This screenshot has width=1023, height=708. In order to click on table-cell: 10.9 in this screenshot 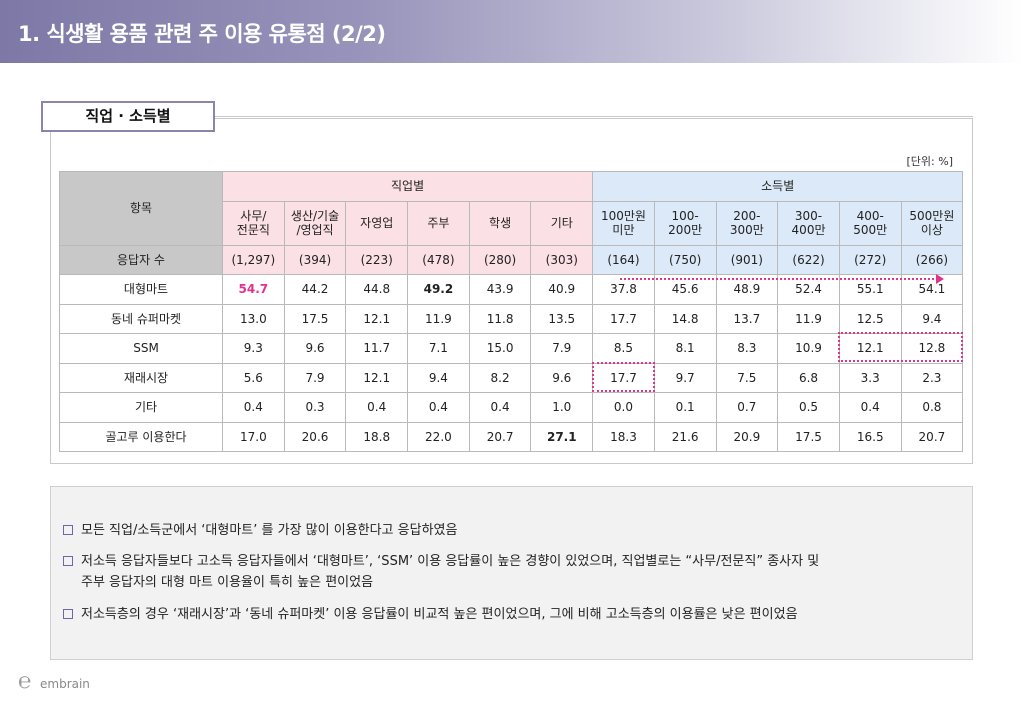, I will do `click(808, 348)`.